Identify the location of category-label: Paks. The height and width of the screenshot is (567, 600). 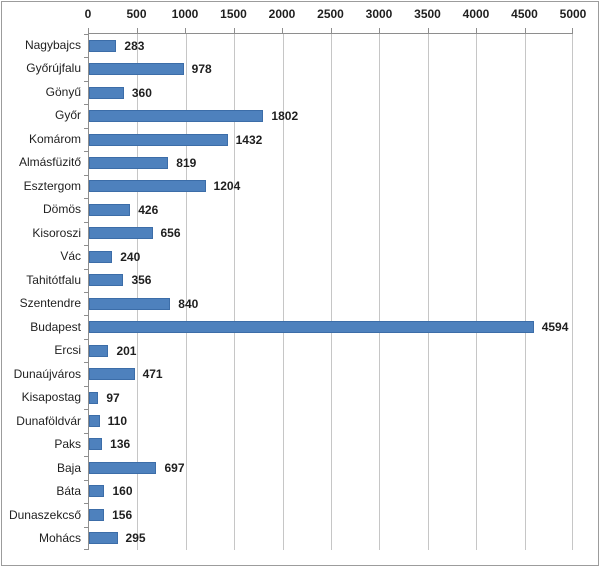
(67, 444).